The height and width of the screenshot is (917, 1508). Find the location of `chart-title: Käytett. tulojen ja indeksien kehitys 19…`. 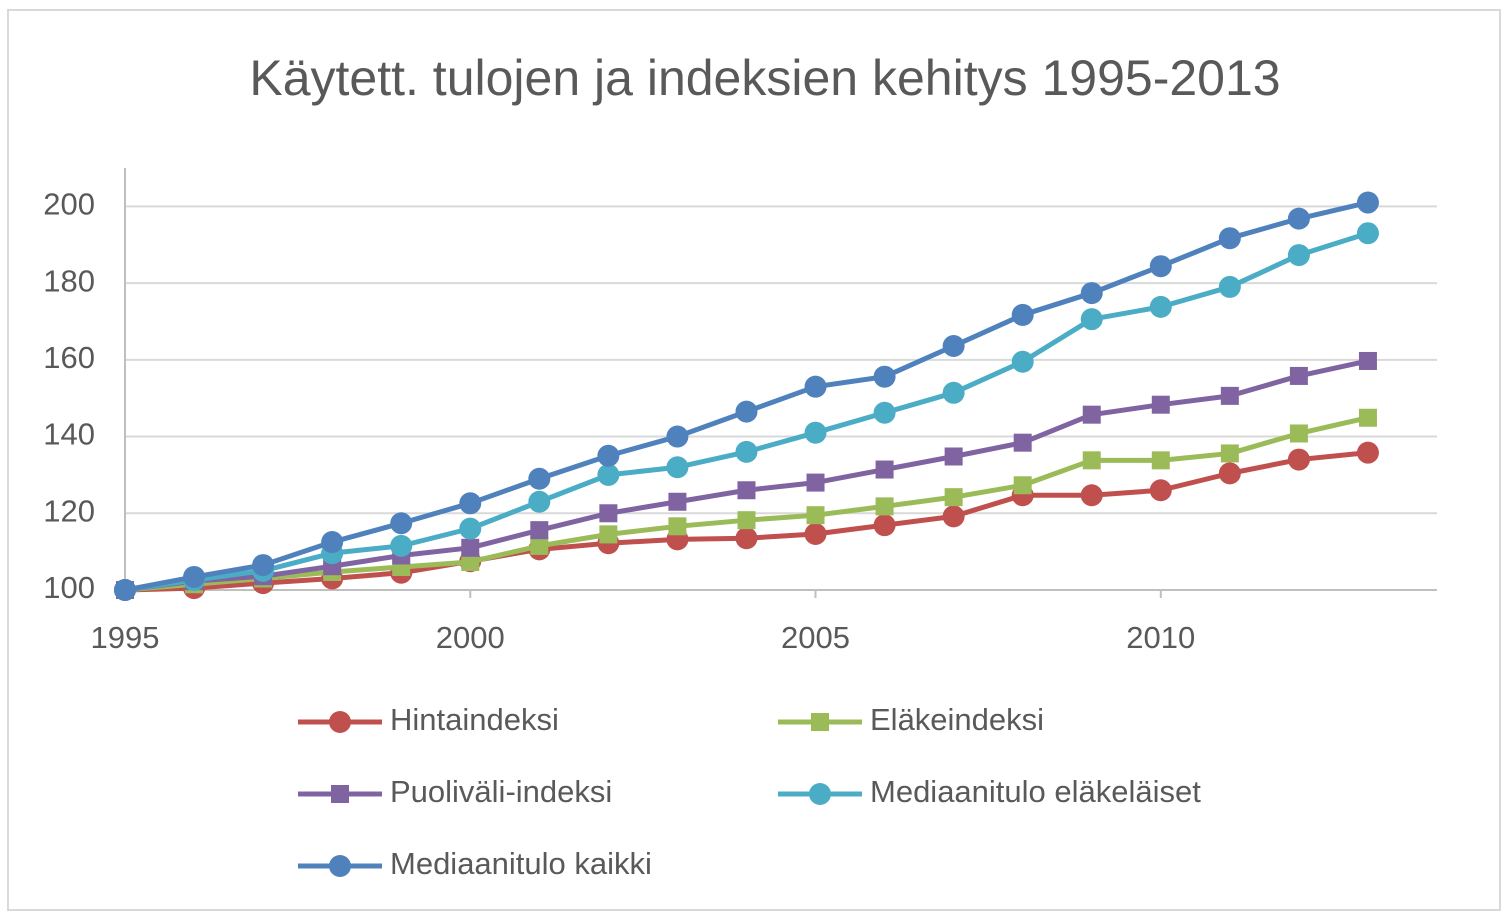

chart-title: Käytett. tulojen ja indeksien kehitys 19… is located at coordinates (764, 78).